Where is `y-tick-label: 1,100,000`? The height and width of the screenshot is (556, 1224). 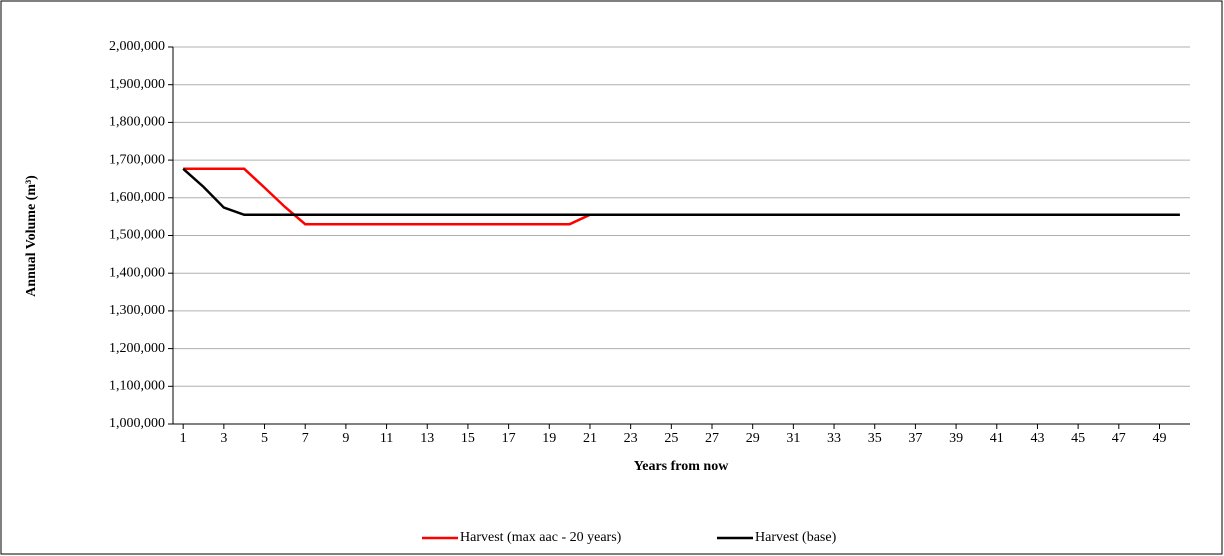
y-tick-label: 1,100,000 is located at coordinates (137, 386).